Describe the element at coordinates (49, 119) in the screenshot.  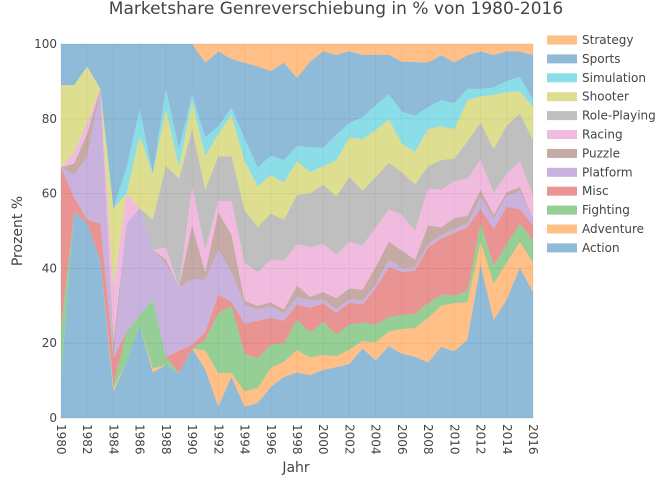
I see `y-tick-label: 80` at that location.